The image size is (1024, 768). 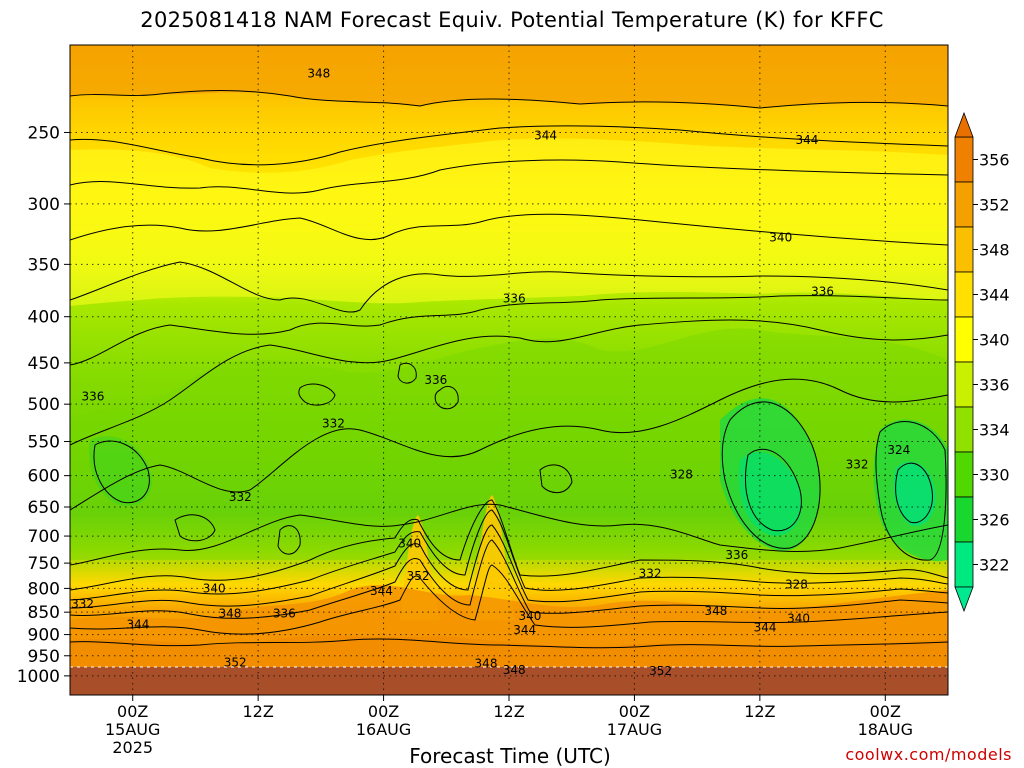 What do you see at coordinates (982, 362) in the screenshot?
I see `colorbar: 356 352 348 344 340 336 334 330 326 322` at bounding box center [982, 362].